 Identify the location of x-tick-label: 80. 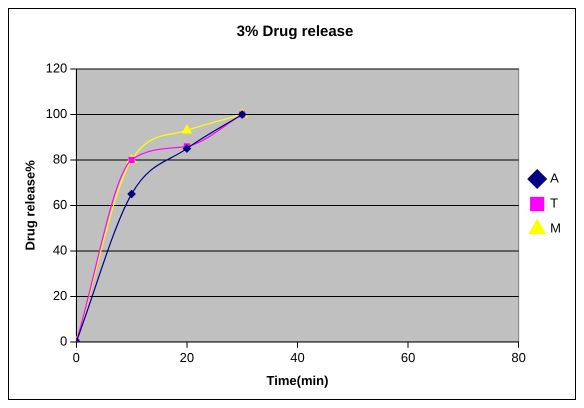
(518, 358).